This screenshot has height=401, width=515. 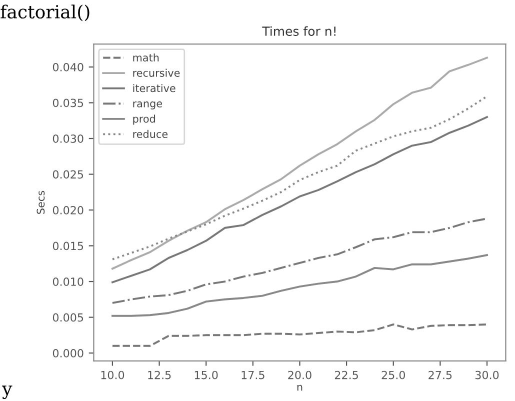 I want to click on legend-label: math, so click(x=146, y=57).